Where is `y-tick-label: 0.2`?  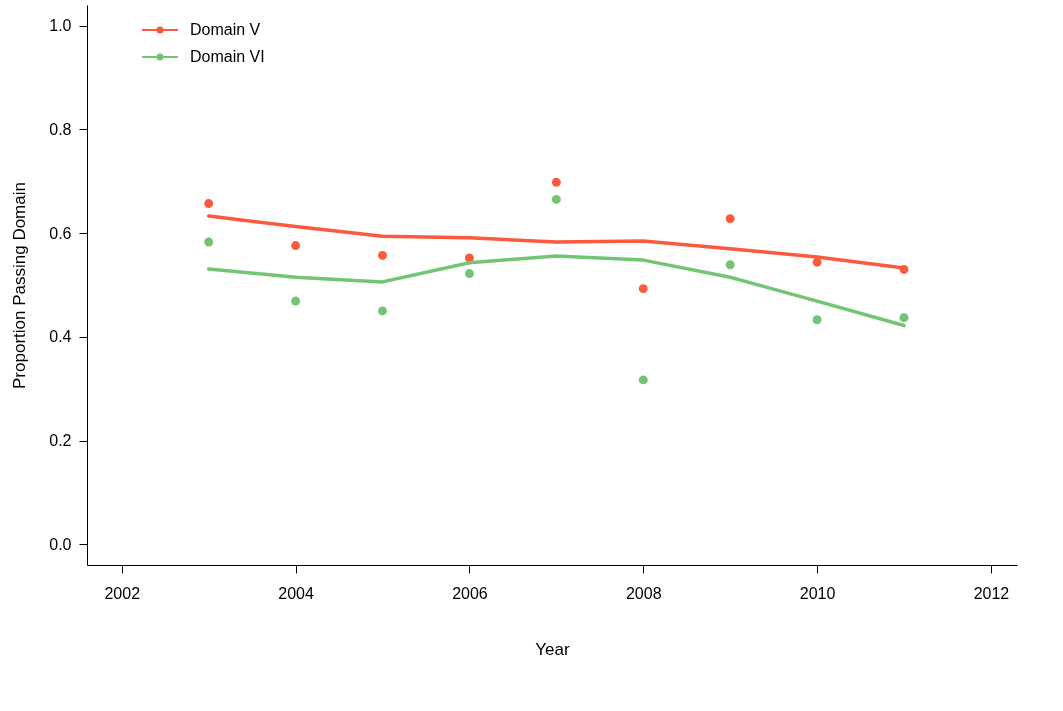
y-tick-label: 0.2 is located at coordinates (60, 441).